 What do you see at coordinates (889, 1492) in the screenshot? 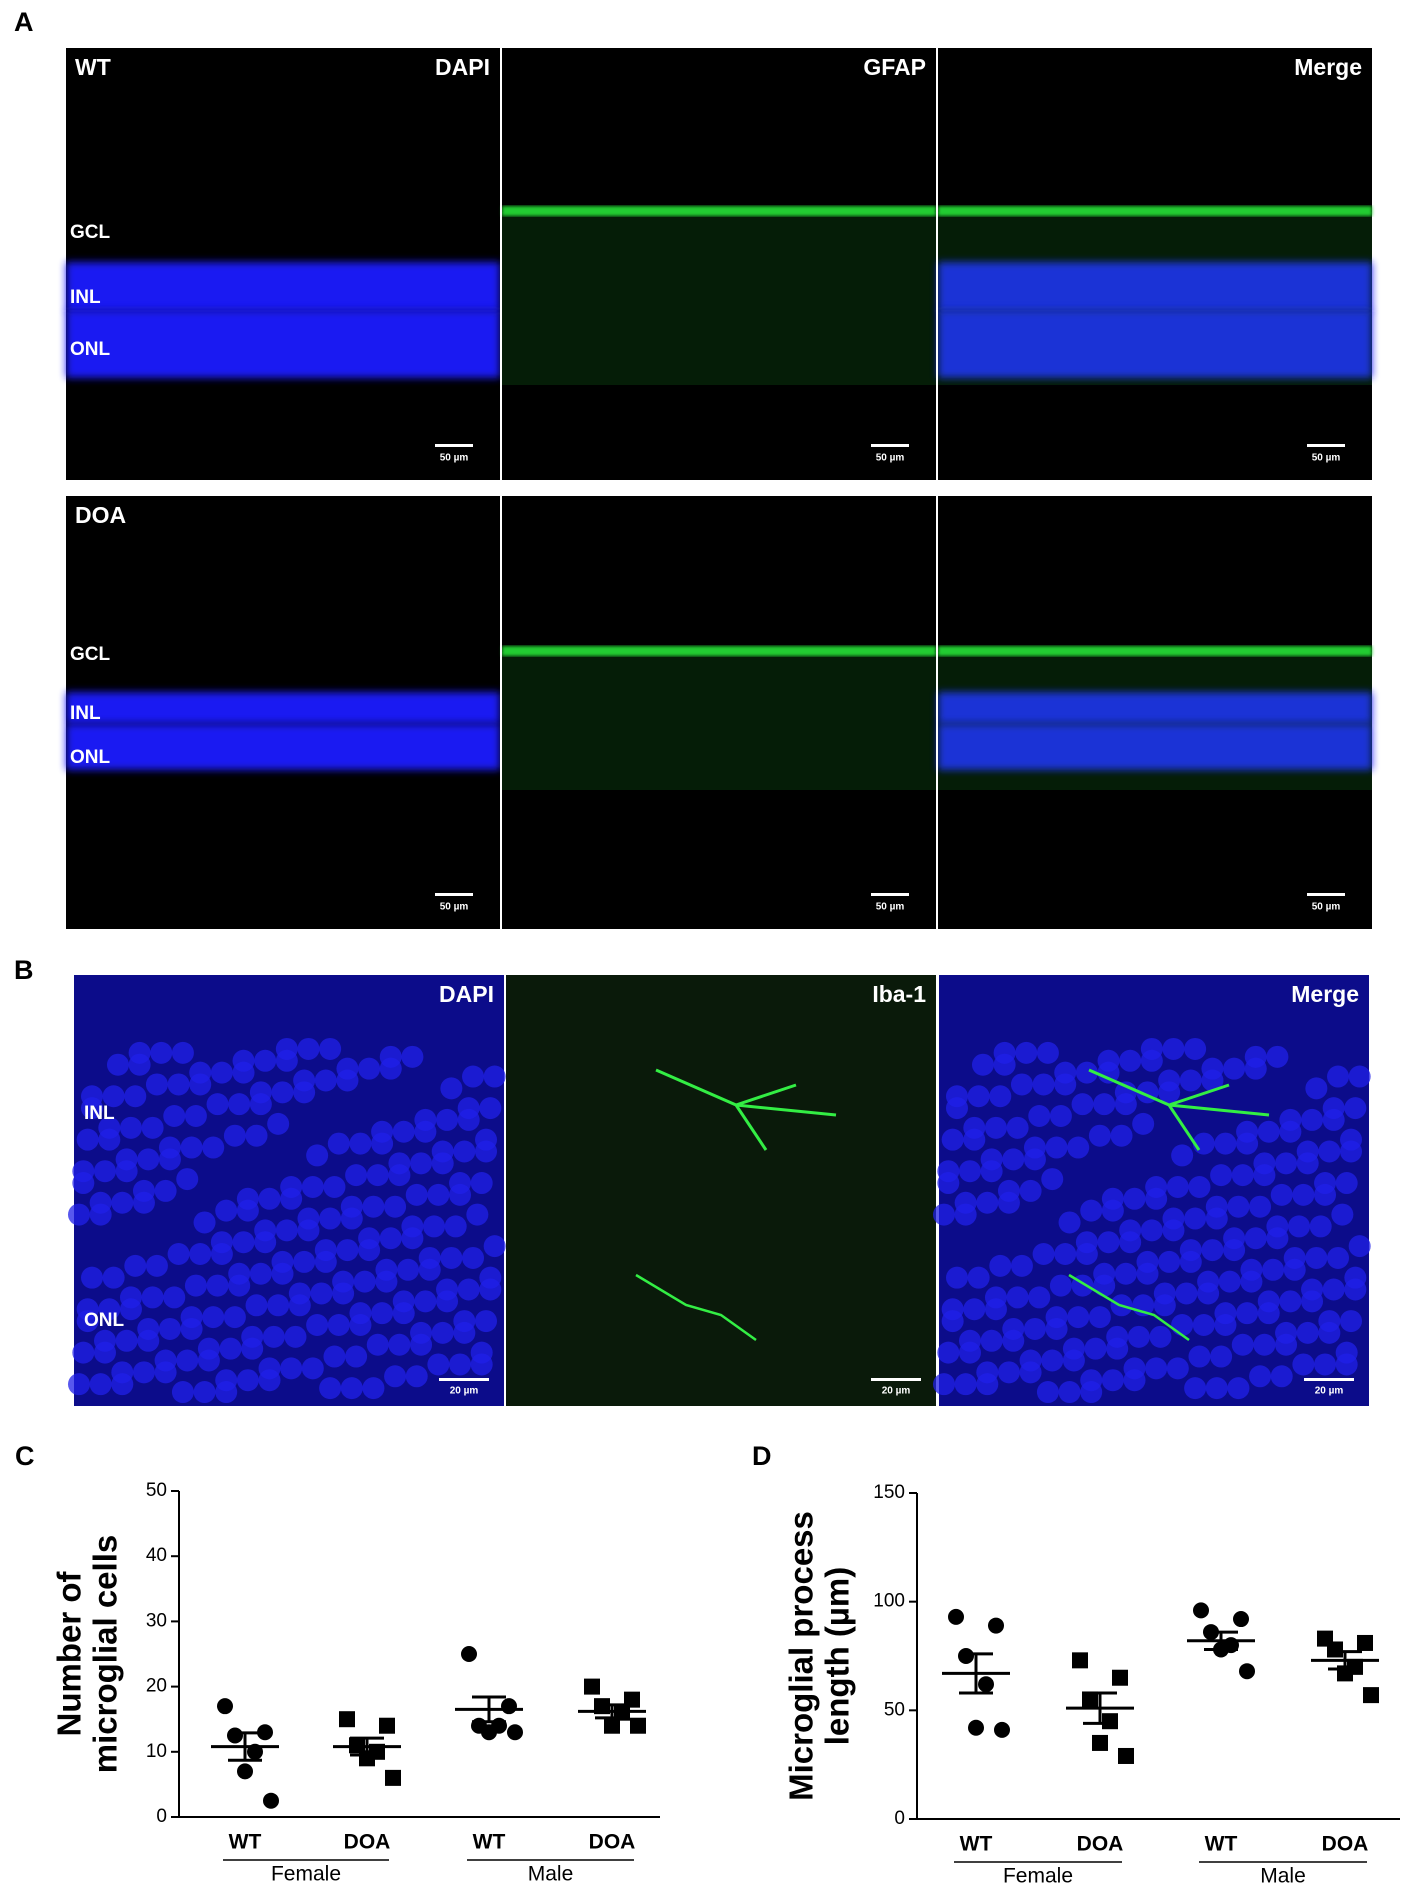
I see `y-tick-label: 150` at bounding box center [889, 1492].